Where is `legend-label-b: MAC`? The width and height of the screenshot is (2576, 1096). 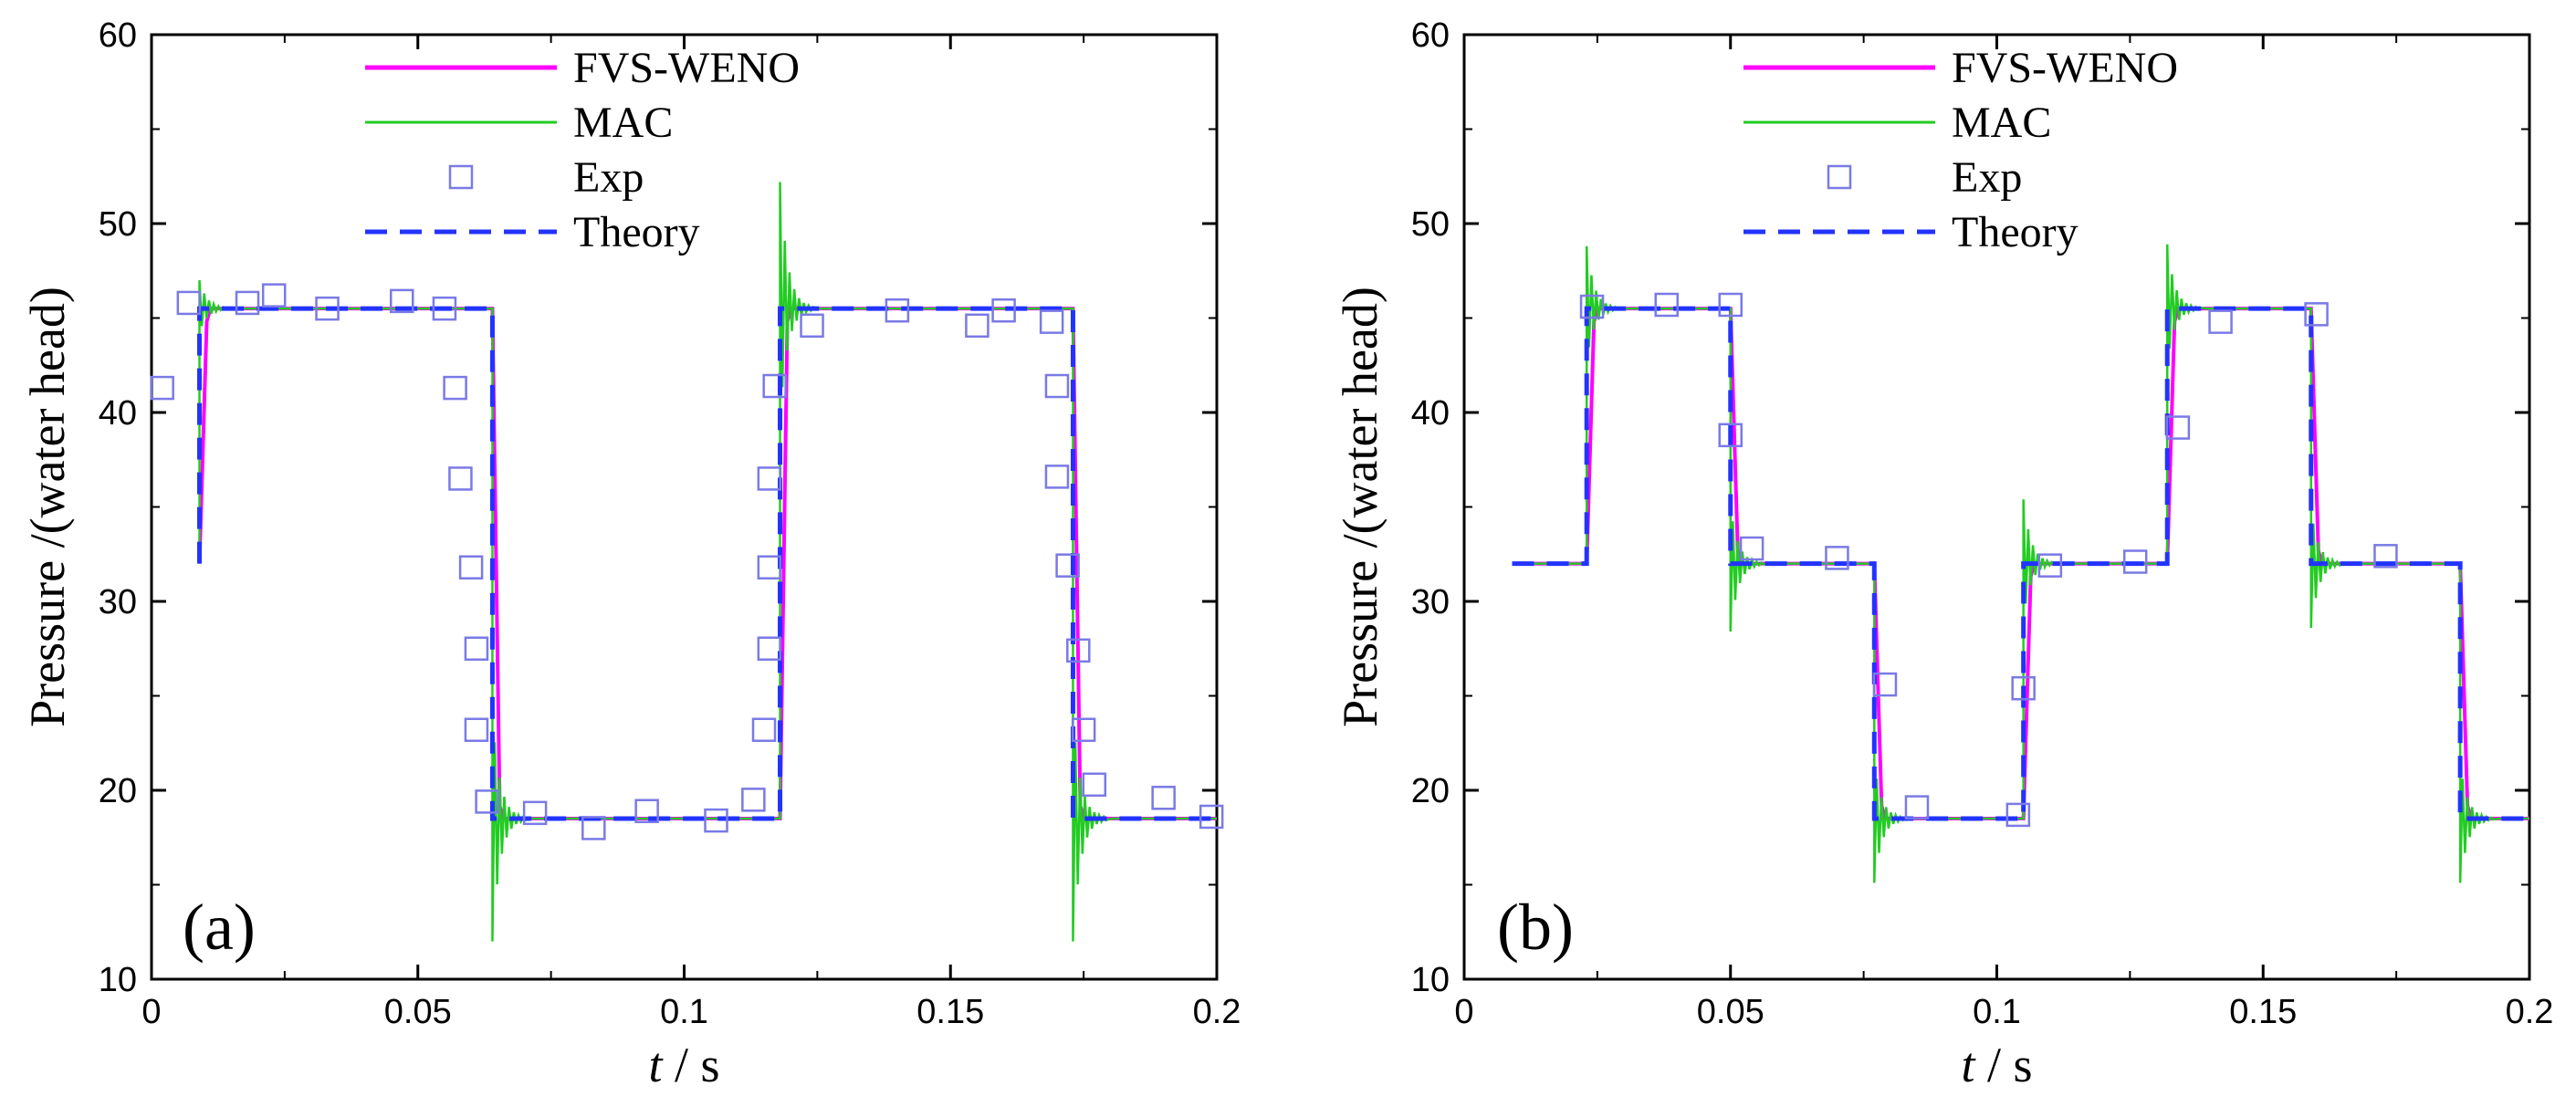 legend-label-b: MAC is located at coordinates (2001, 123).